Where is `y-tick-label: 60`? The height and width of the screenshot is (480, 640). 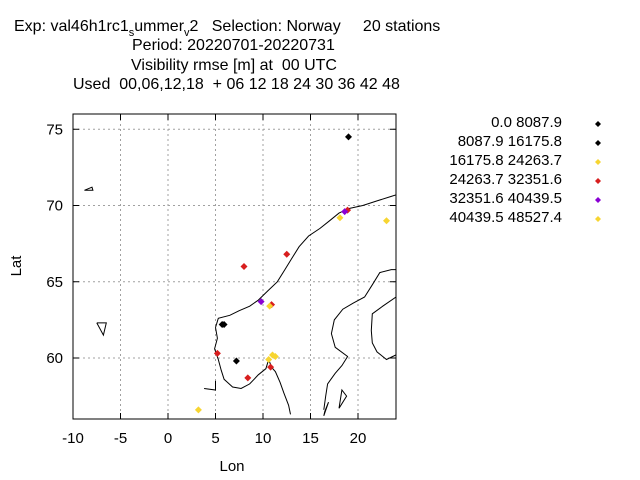
y-tick-label: 60 is located at coordinates (54, 358).